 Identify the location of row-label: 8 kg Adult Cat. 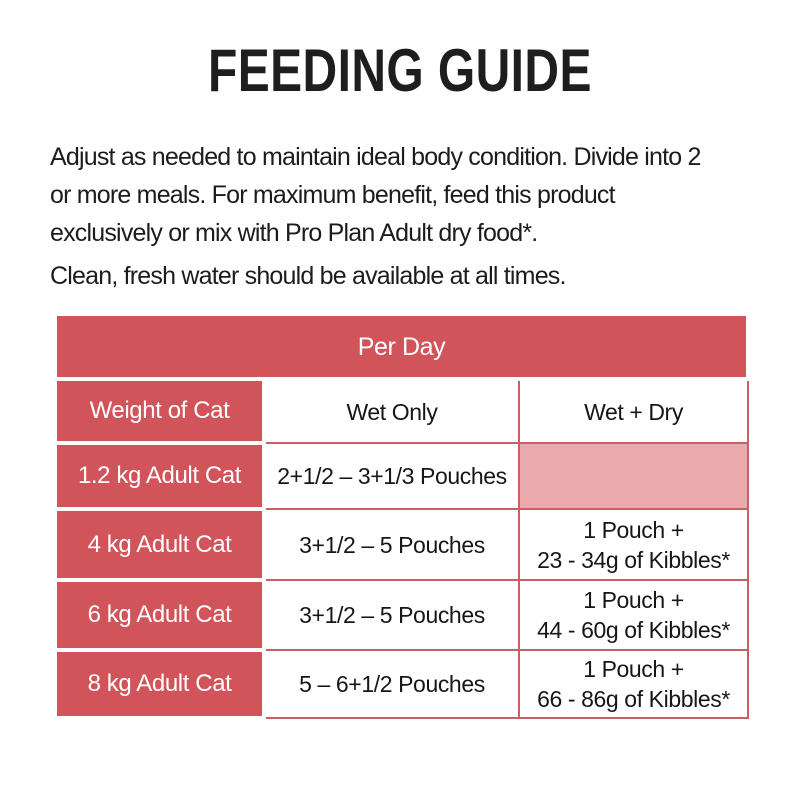
(159, 684).